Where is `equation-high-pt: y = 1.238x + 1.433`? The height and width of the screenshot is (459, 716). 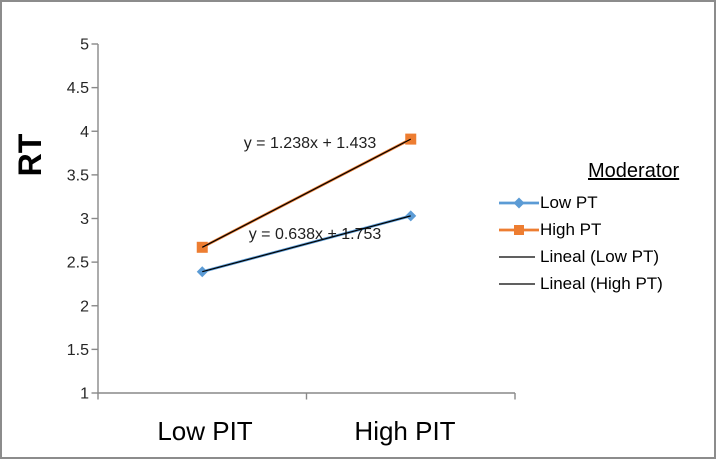
equation-high-pt: y = 1.238x + 1.433 is located at coordinates (310, 143).